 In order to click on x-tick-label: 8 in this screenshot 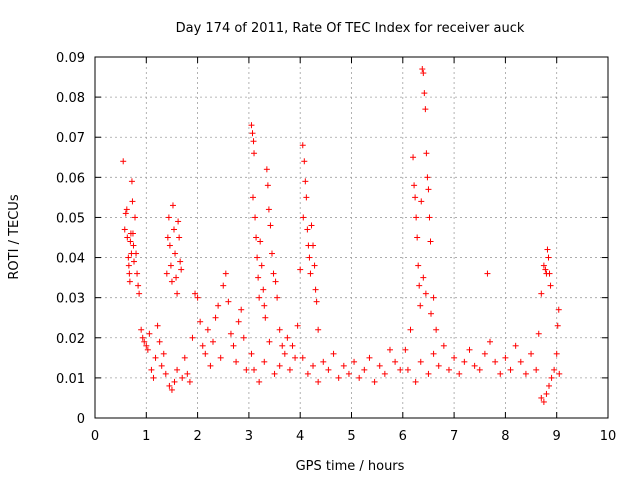, I will do `click(505, 436)`.